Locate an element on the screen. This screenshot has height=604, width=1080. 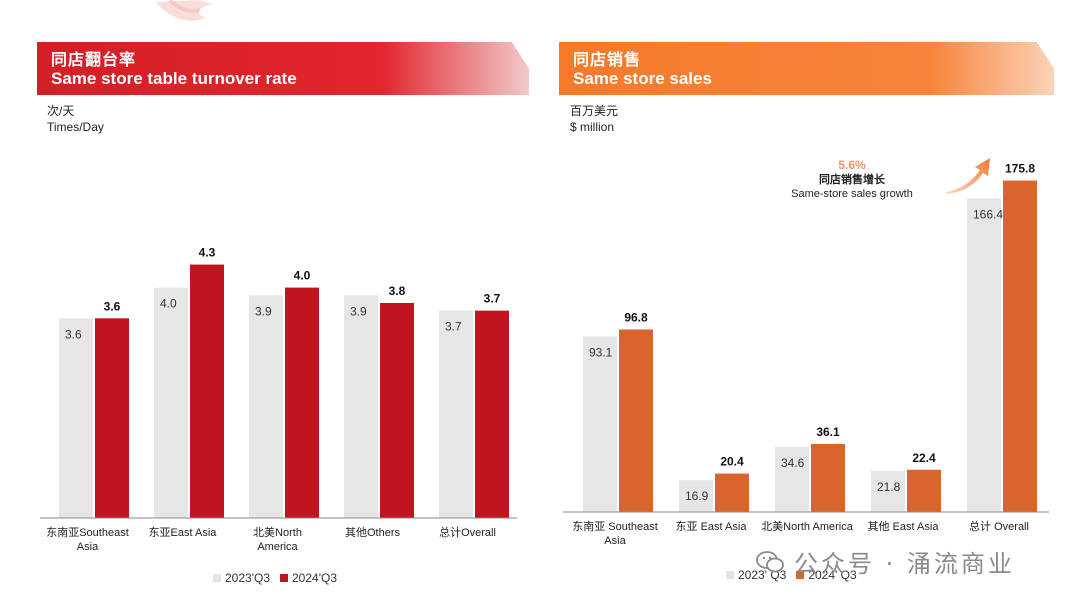
value-label-curr-1: 4.3 is located at coordinates (207, 253).